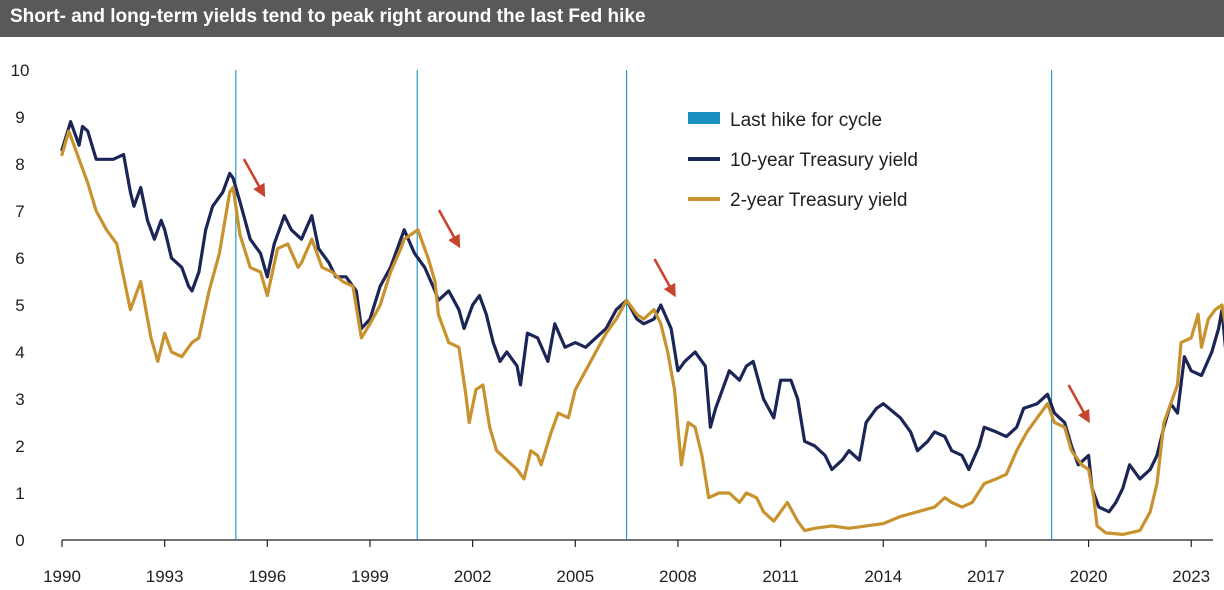 Image resolution: width=1224 pixels, height=590 pixels. Describe the element at coordinates (19, 164) in the screenshot. I see `y-tick-label: 8` at that location.